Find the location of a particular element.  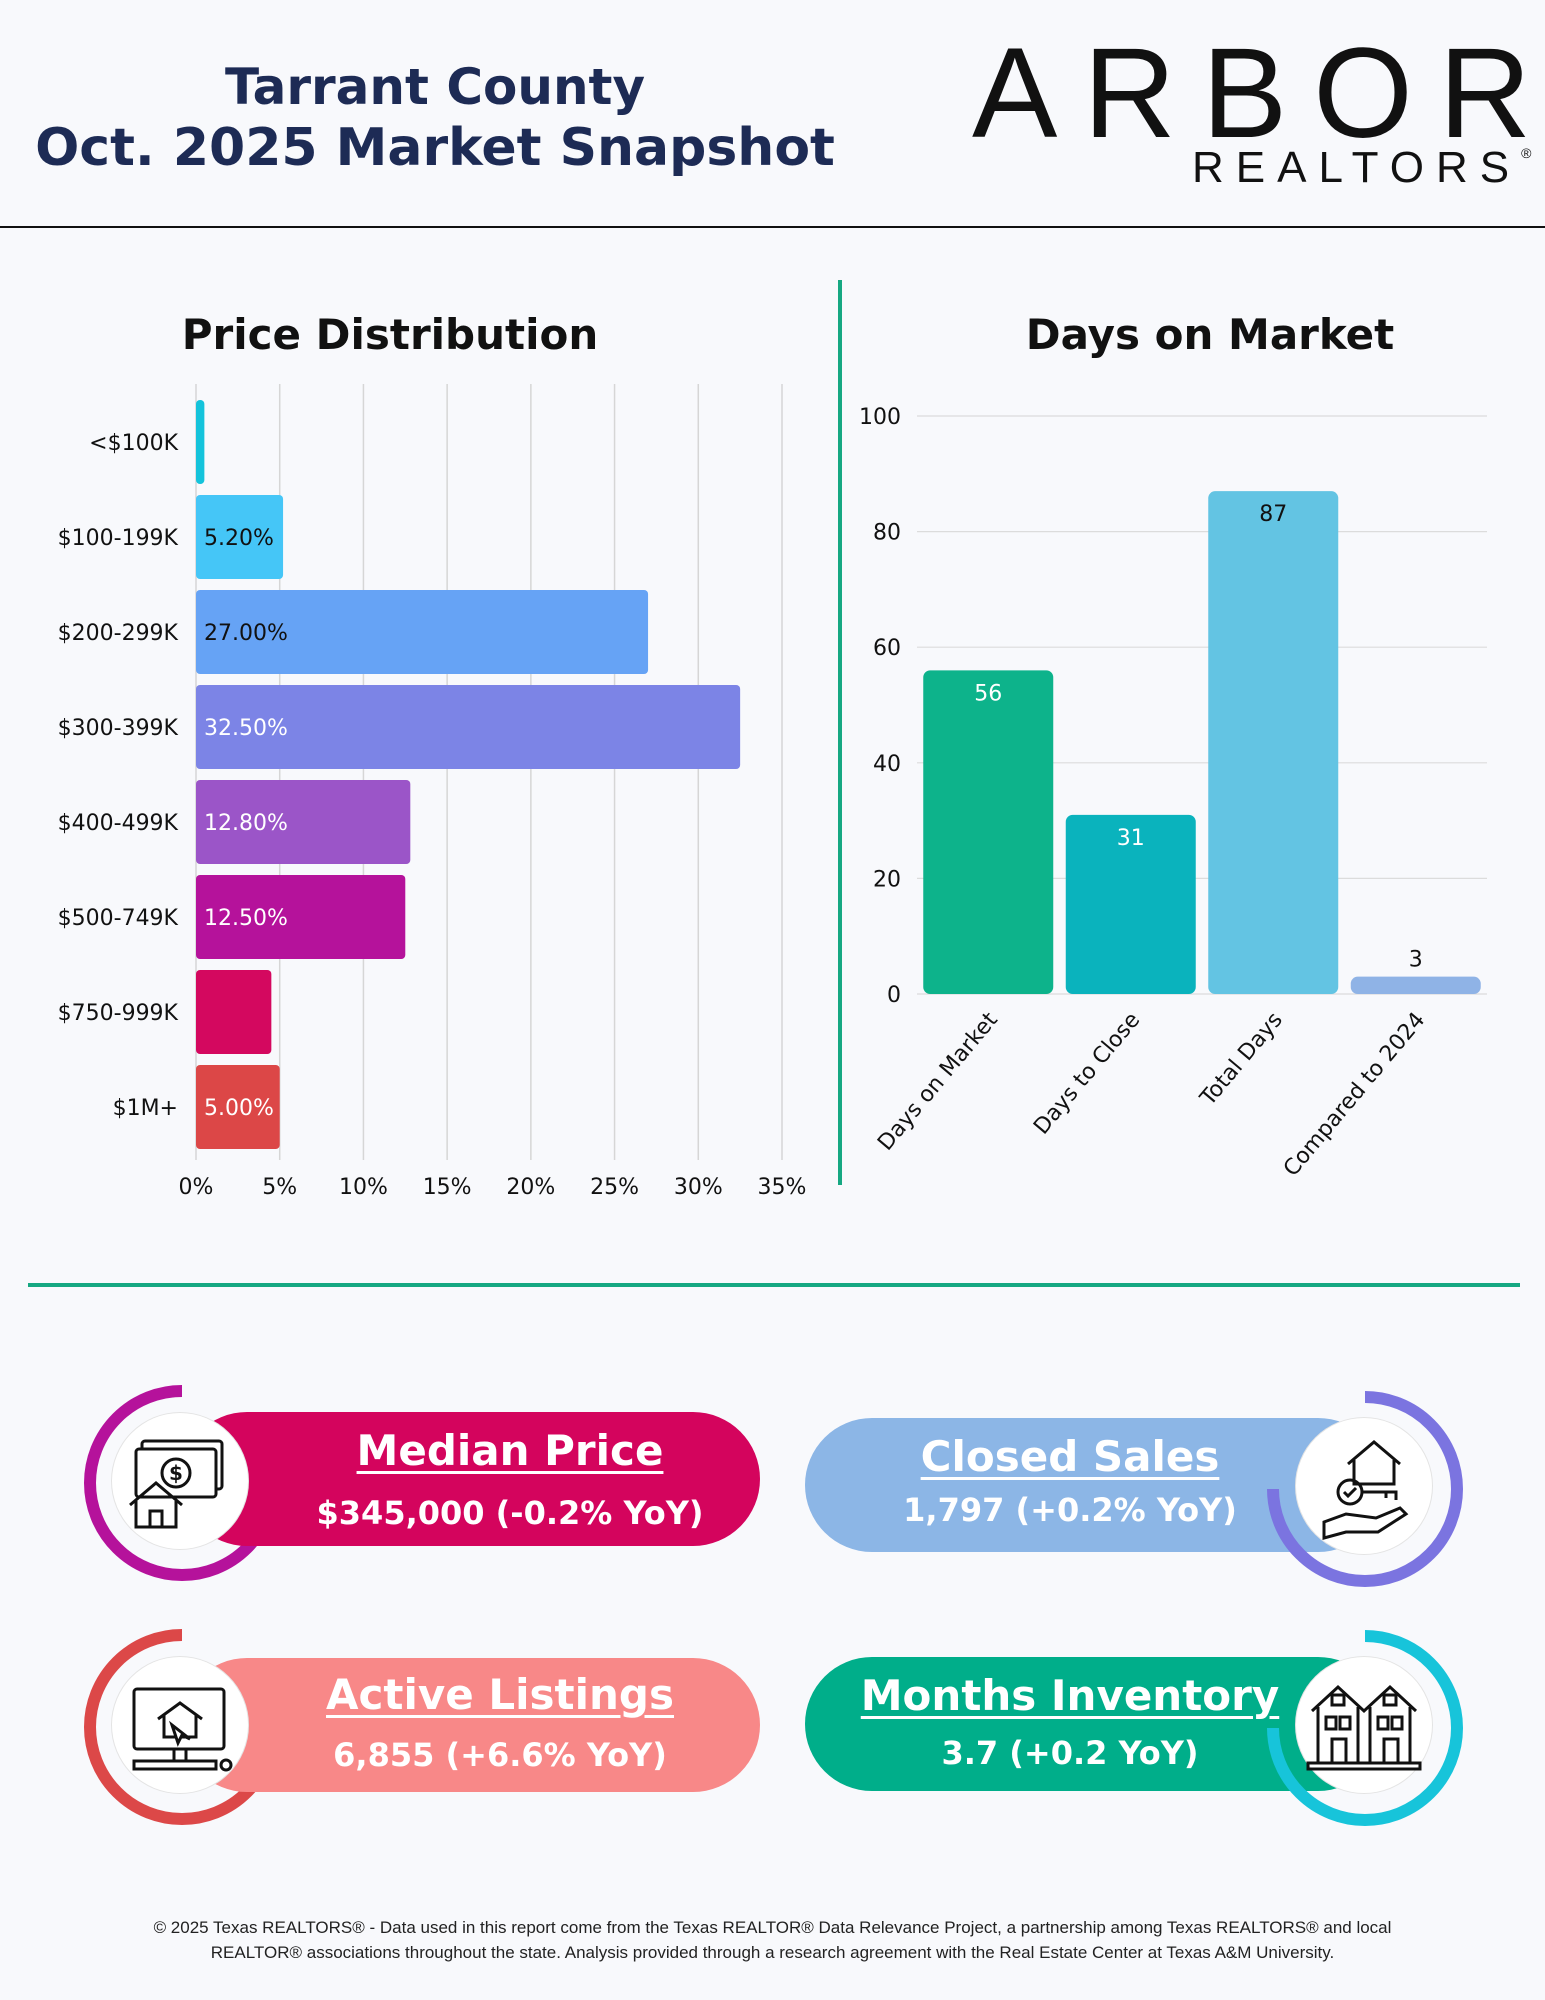

y-tick-label: 40 is located at coordinates (887, 764).